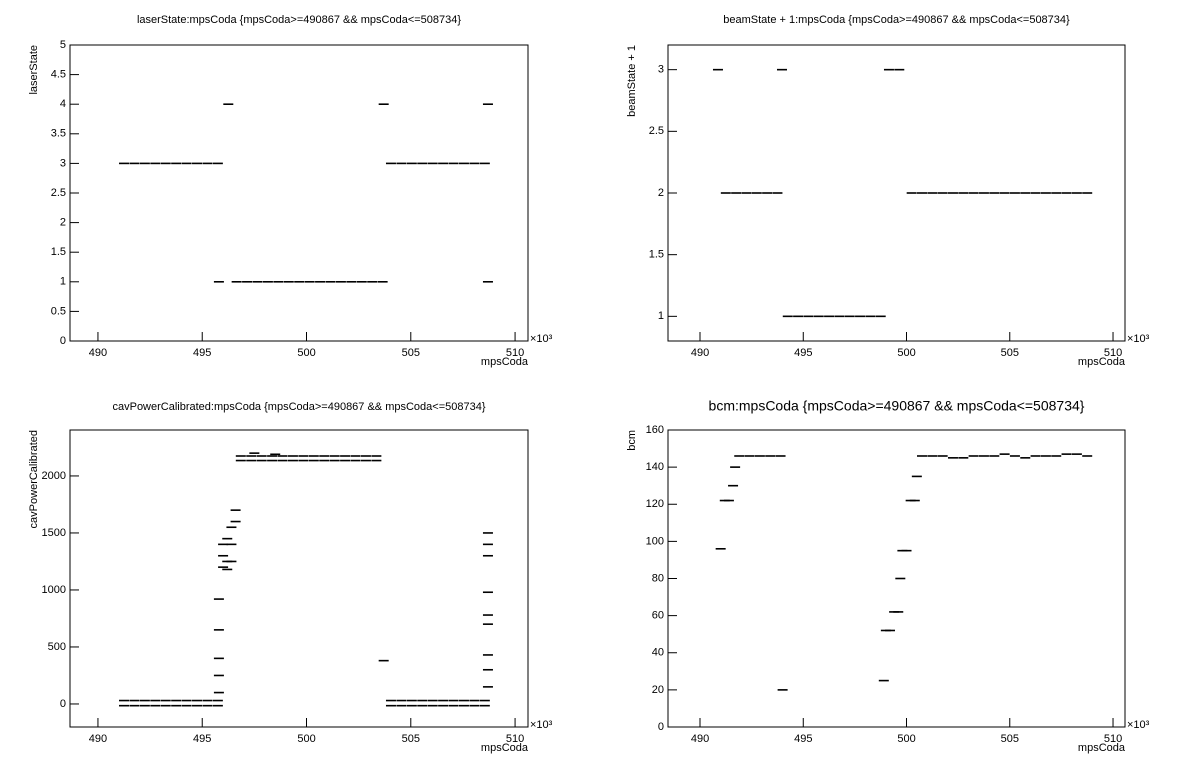 This screenshot has height=772, width=1196. Describe the element at coordinates (299, 578) in the screenshot. I see `plot-frame` at that location.